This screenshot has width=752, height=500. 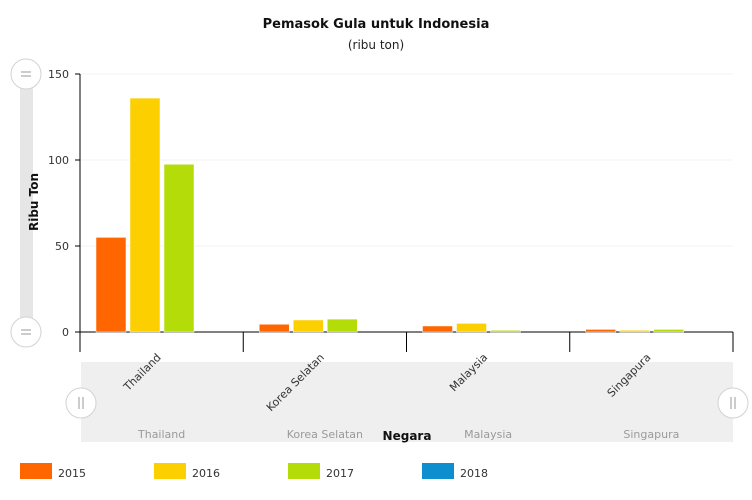 I want to click on bar-thailand-2016, so click(x=145, y=215).